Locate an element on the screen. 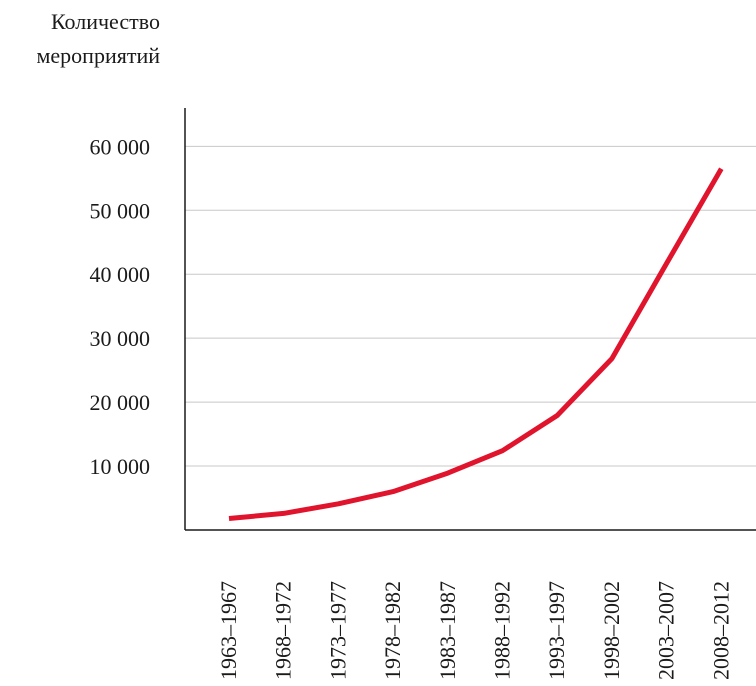 The width and height of the screenshot is (756, 686). x-tick-label: 1998–2002 is located at coordinates (611, 630).